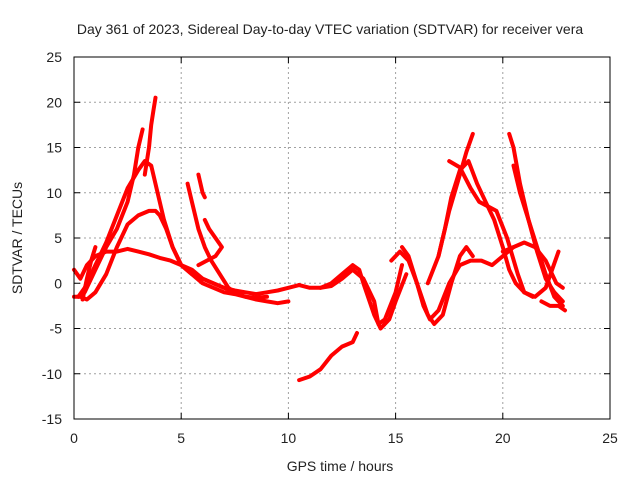 This screenshot has height=480, width=640. What do you see at coordinates (56, 329) in the screenshot?
I see `y-tick-label: -5` at bounding box center [56, 329].